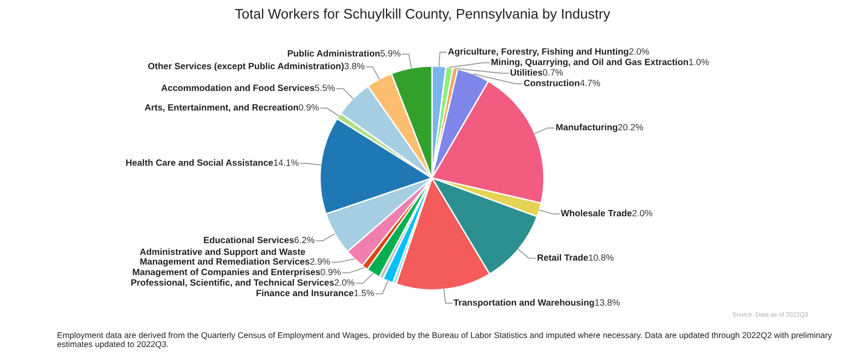 The image size is (845, 361). Describe the element at coordinates (304, 240) in the screenshot. I see `data-label: 6.2%` at that location.